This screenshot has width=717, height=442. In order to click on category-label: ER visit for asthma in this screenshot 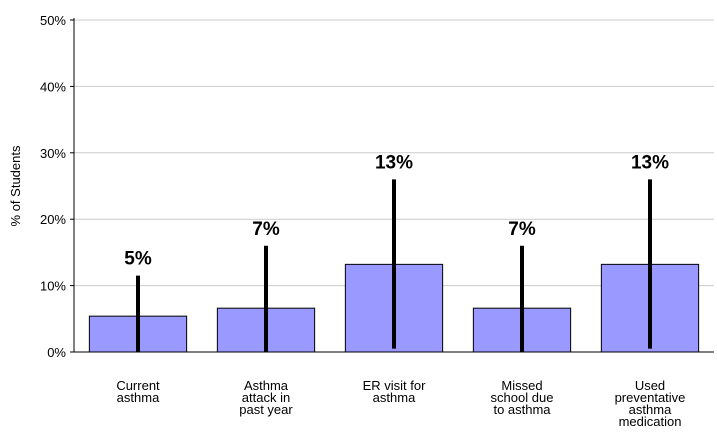, I will do `click(395, 391)`.